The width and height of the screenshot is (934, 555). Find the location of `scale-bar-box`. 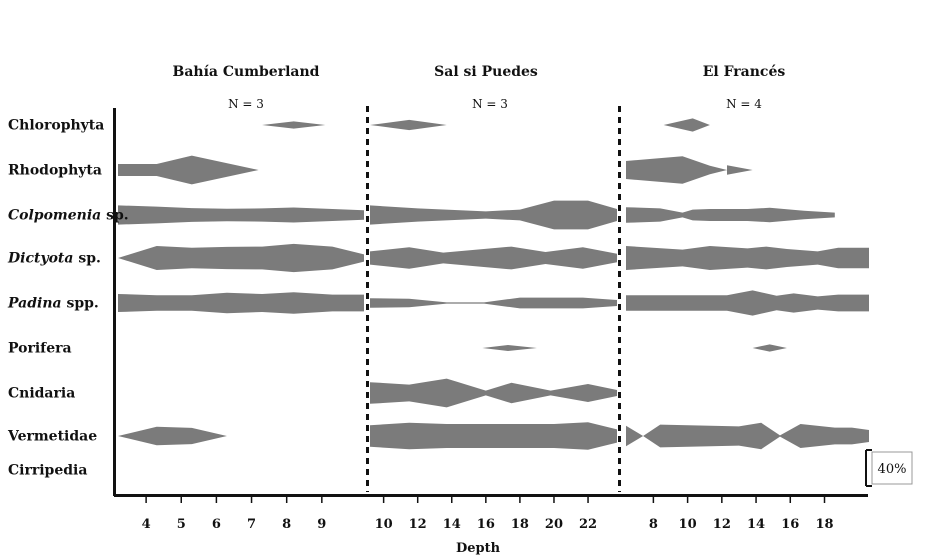

scale-bar-box is located at coordinates (892, 468).